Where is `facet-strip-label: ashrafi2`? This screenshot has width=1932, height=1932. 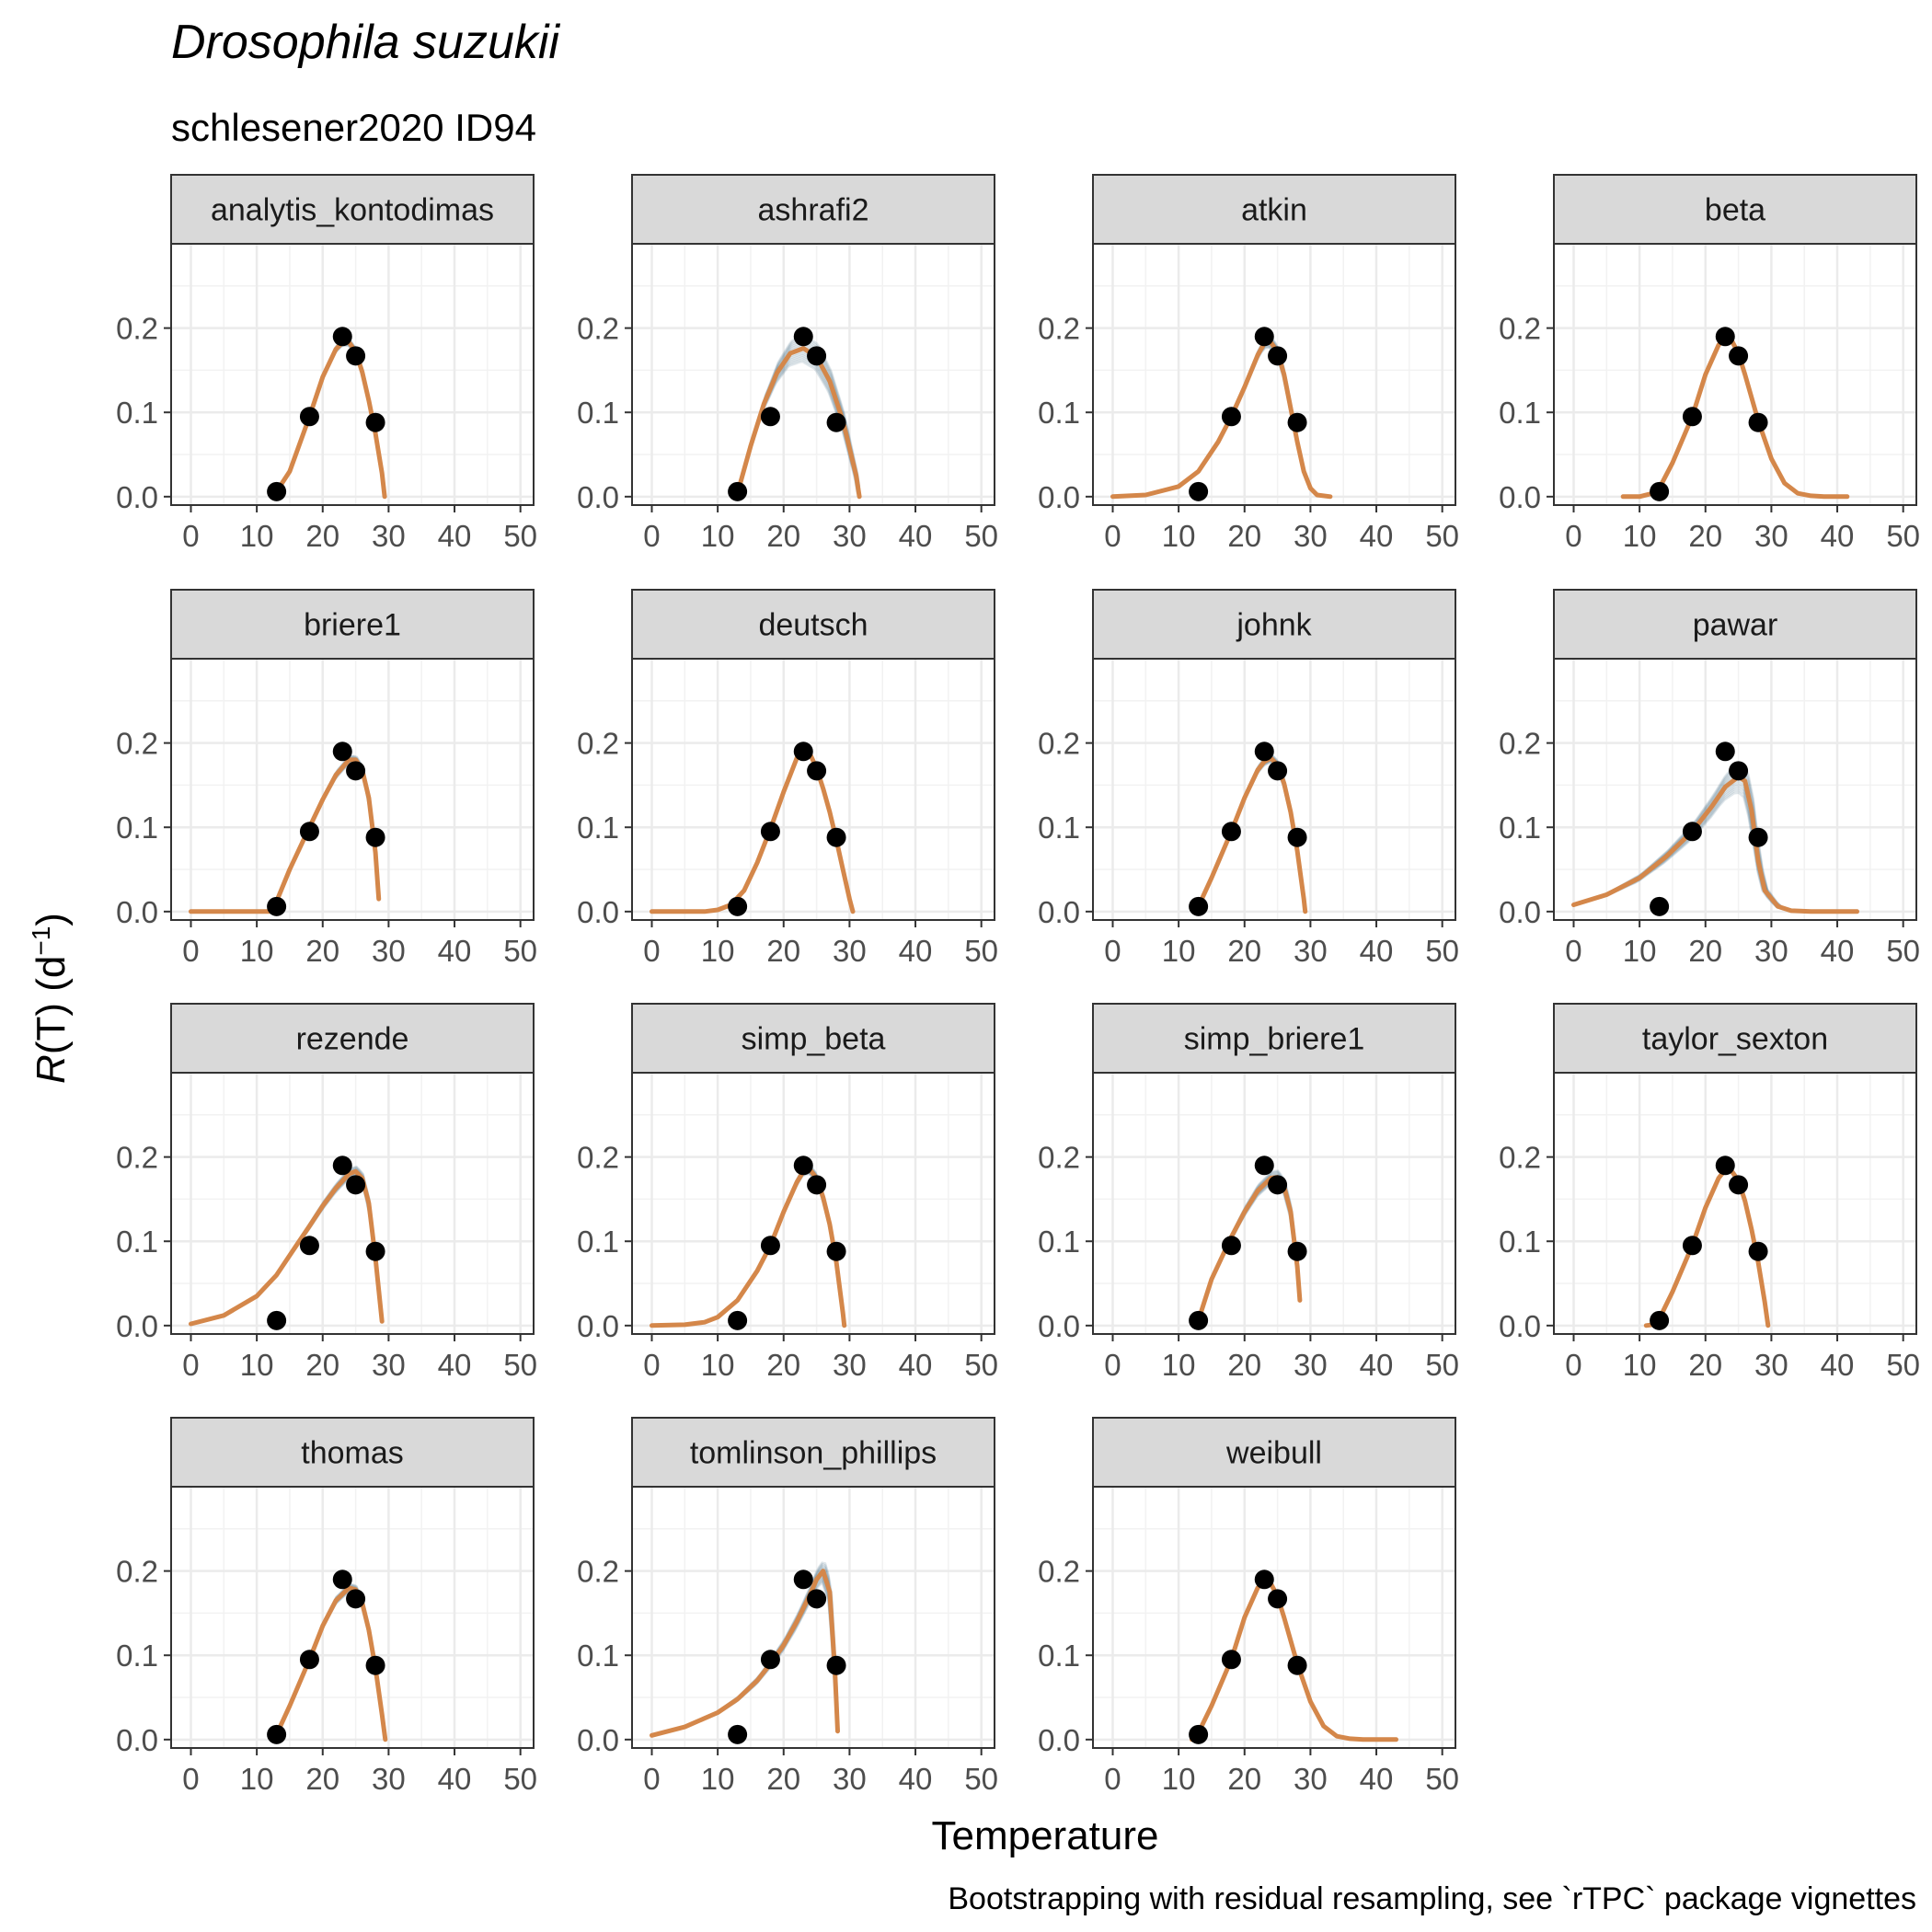
facet-strip-label: ashrafi2 is located at coordinates (813, 210).